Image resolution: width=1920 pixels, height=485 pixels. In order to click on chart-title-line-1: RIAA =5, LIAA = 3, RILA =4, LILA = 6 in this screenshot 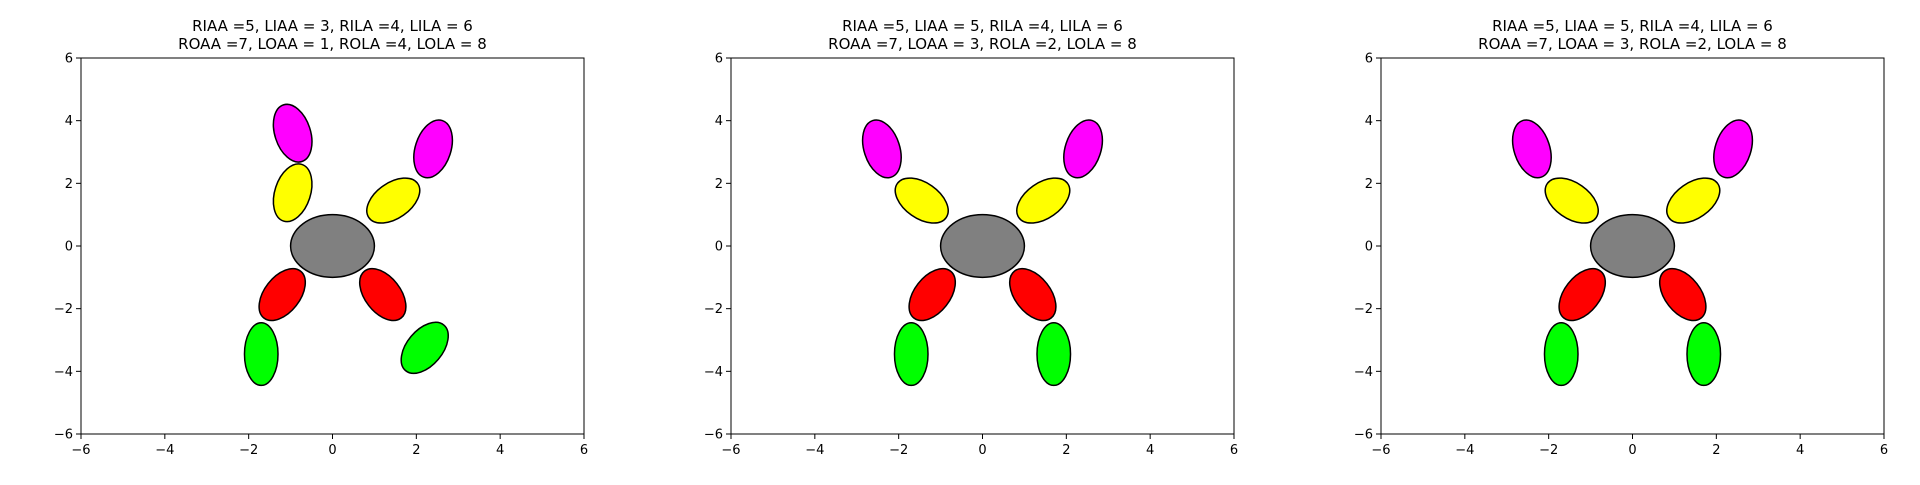, I will do `click(332, 26)`.